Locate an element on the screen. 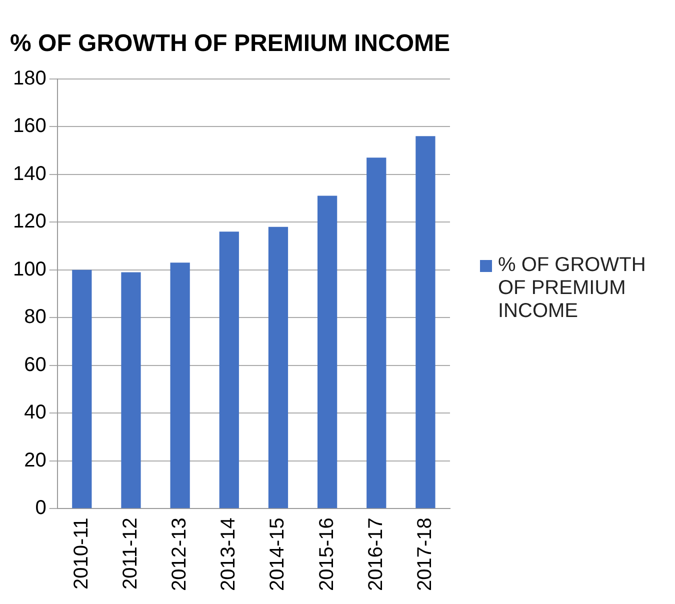 The width and height of the screenshot is (675, 604). legend-label: % OF GROWTH OF PREMIUM INCOME is located at coordinates (572, 288).